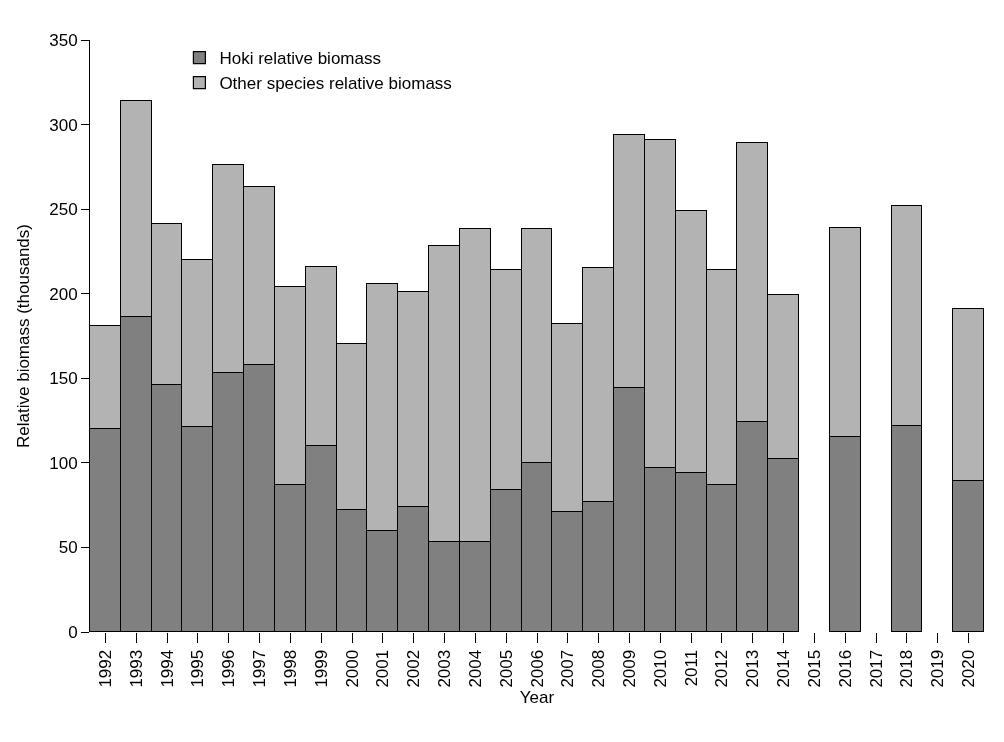 The image size is (1004, 742). What do you see at coordinates (630, 668) in the screenshot?
I see `x-tick-label: 2009` at bounding box center [630, 668].